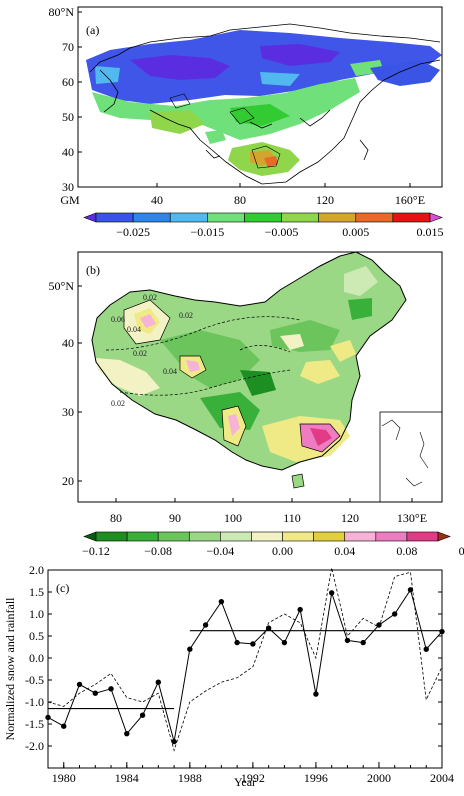 This screenshot has height=796, width=464. I want to click on colorbar-label: −0.005, so click(282, 232).